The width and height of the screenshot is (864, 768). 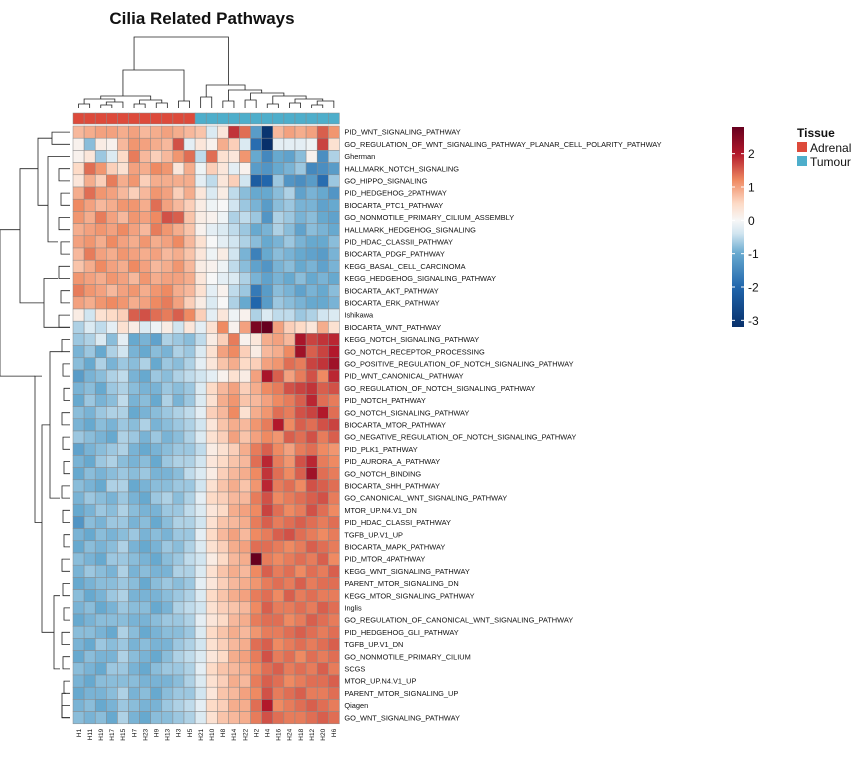 What do you see at coordinates (392, 461) in the screenshot?
I see `row-label: PID_AURORA_A_PATHWAY` at bounding box center [392, 461].